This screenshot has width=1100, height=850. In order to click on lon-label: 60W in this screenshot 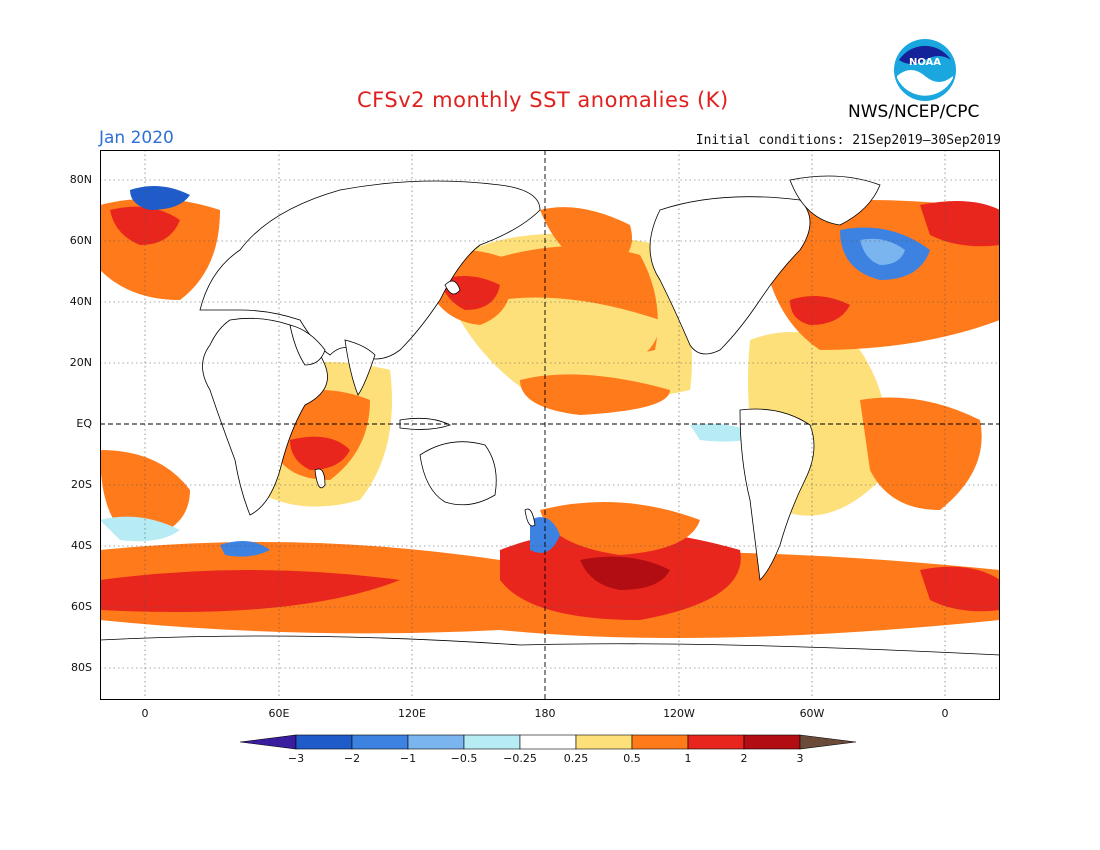, I will do `click(812, 713)`.